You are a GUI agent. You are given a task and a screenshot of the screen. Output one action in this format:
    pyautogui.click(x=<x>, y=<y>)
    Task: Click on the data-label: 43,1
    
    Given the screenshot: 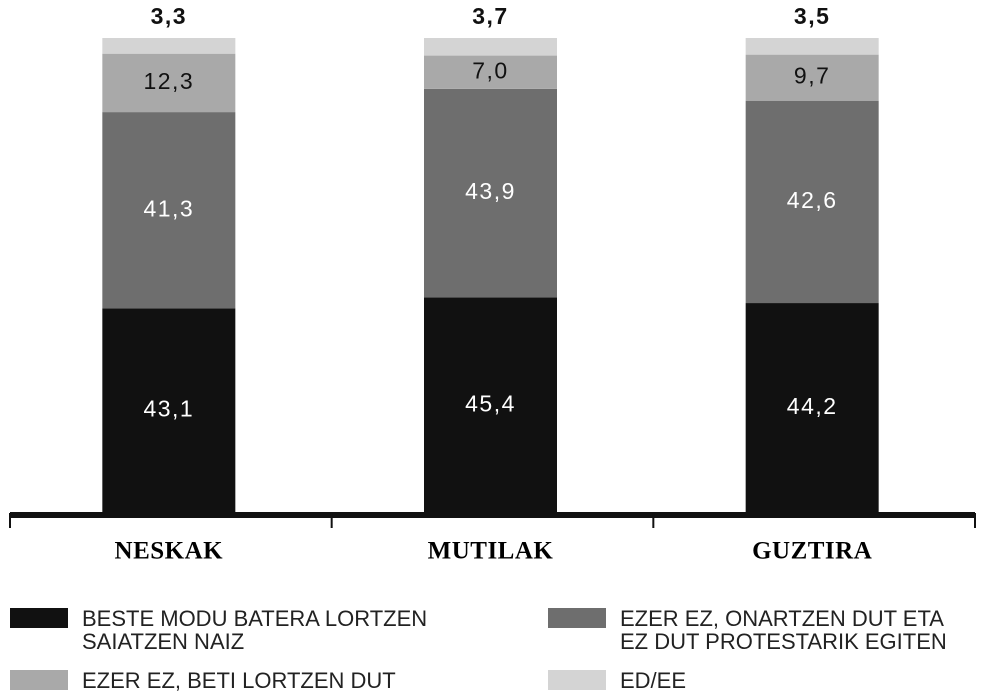 What is the action you would take?
    pyautogui.click(x=168, y=409)
    